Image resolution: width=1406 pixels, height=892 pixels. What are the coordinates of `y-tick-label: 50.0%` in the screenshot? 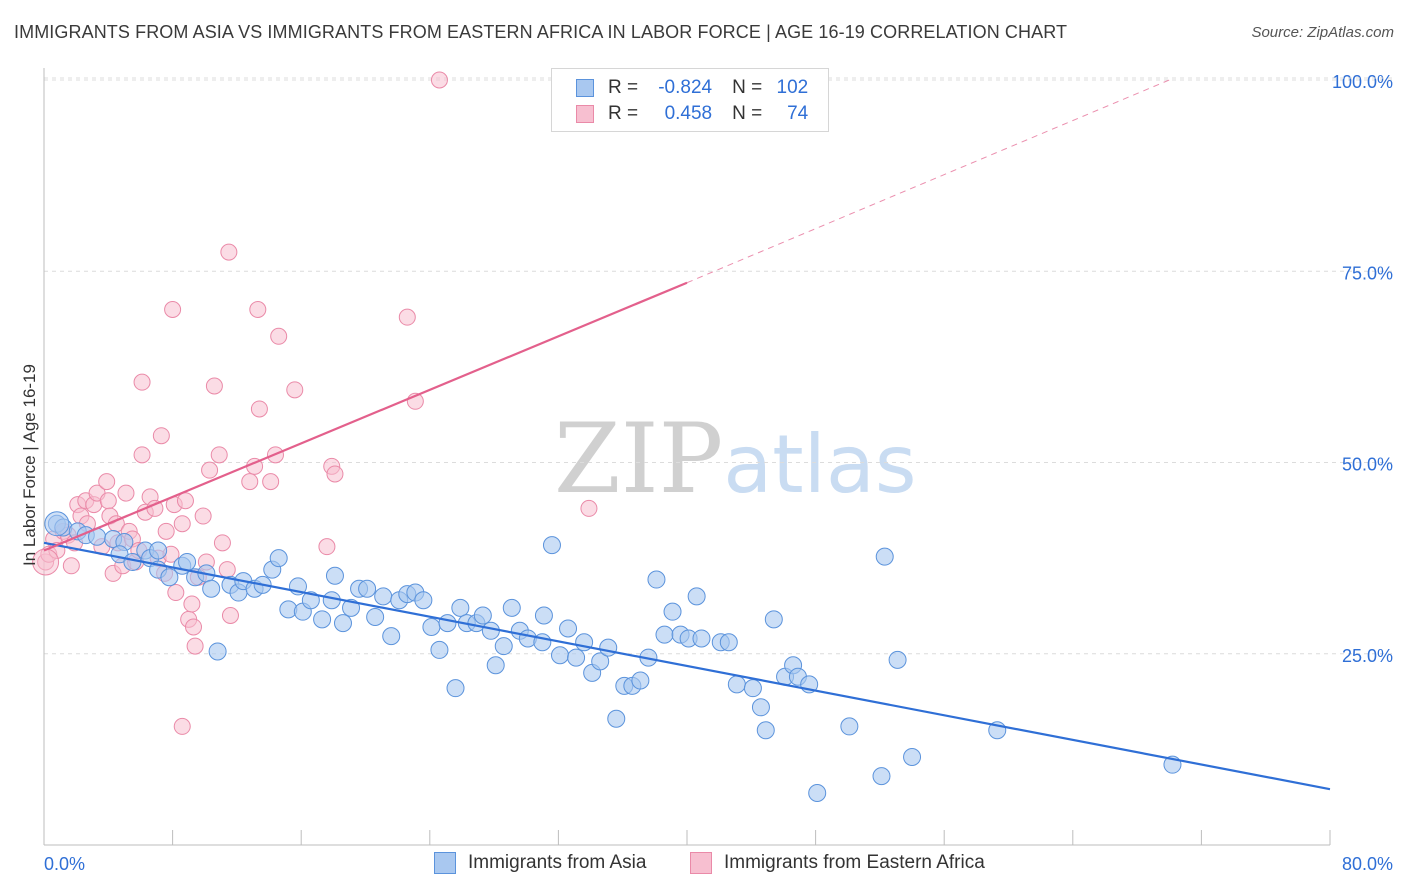 It's located at (1367, 465).